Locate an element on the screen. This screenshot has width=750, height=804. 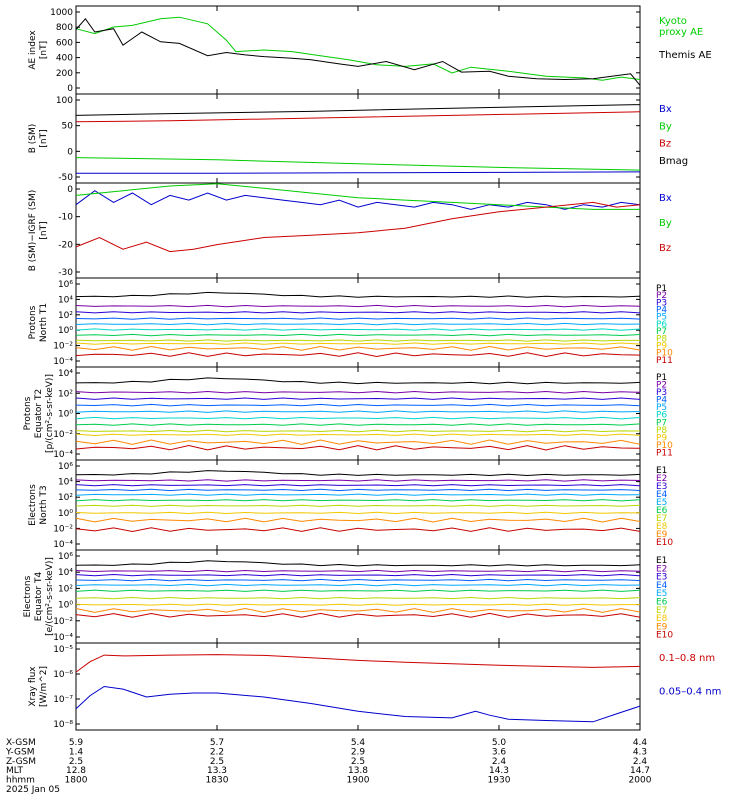
channel-line-E8 is located at coordinates (357, 604).